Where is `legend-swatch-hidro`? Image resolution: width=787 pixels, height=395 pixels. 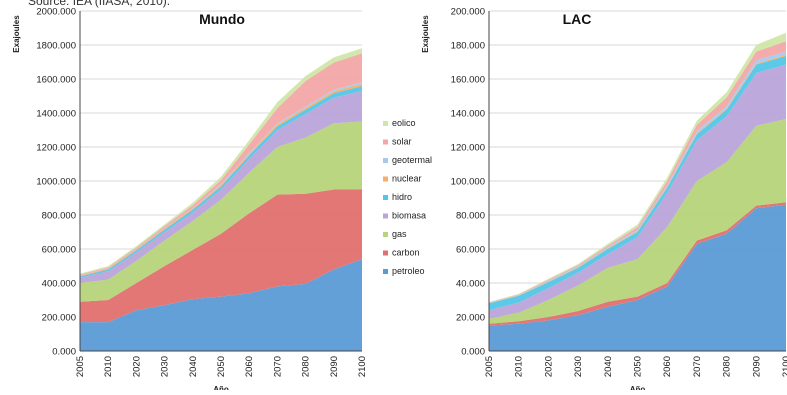
legend-swatch-hidro is located at coordinates (385, 197).